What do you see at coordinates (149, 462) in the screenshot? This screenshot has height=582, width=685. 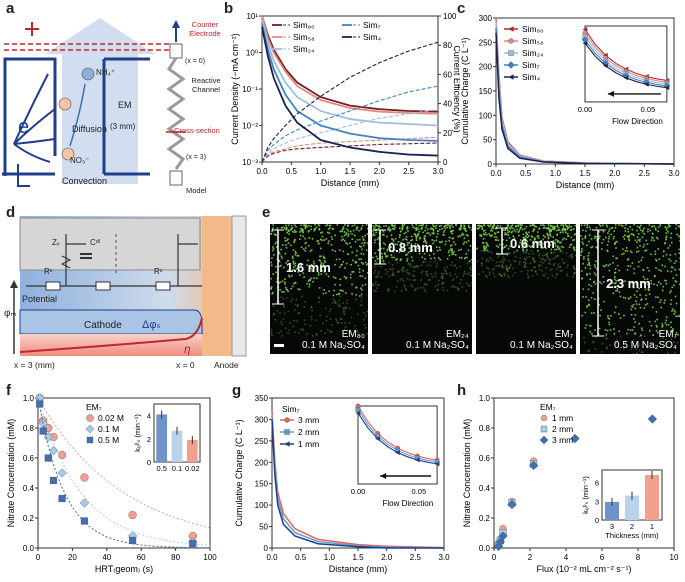 I see `inset-y-tick-label: 0` at bounding box center [149, 462].